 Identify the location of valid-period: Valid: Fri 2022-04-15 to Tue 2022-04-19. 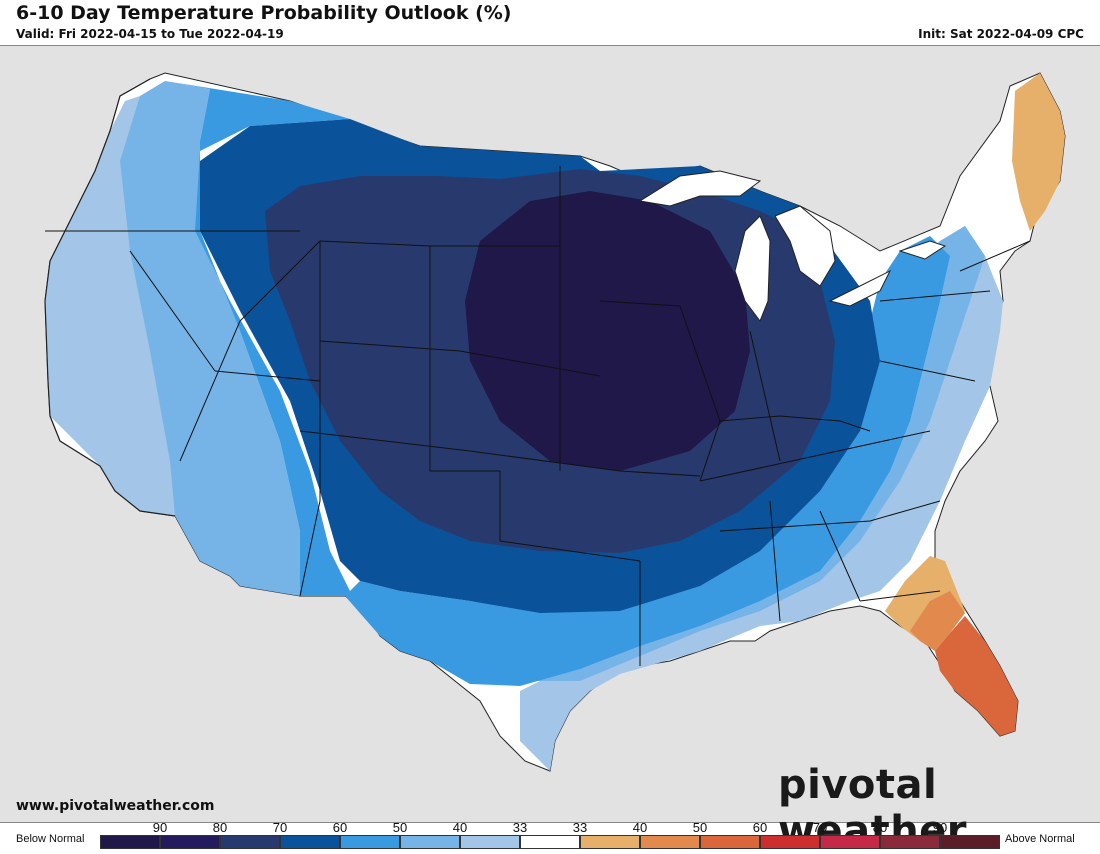
(150, 34).